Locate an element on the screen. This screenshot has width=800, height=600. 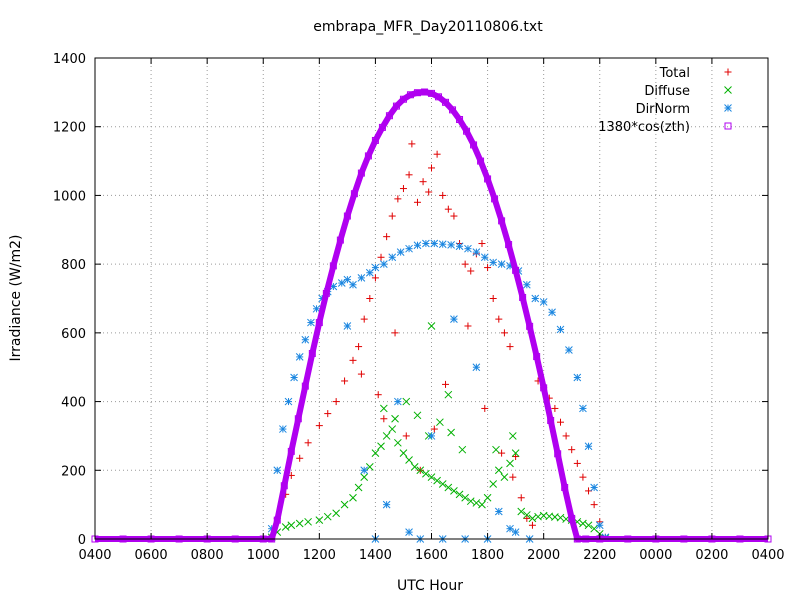
legend-label: Diffuse is located at coordinates (667, 91).